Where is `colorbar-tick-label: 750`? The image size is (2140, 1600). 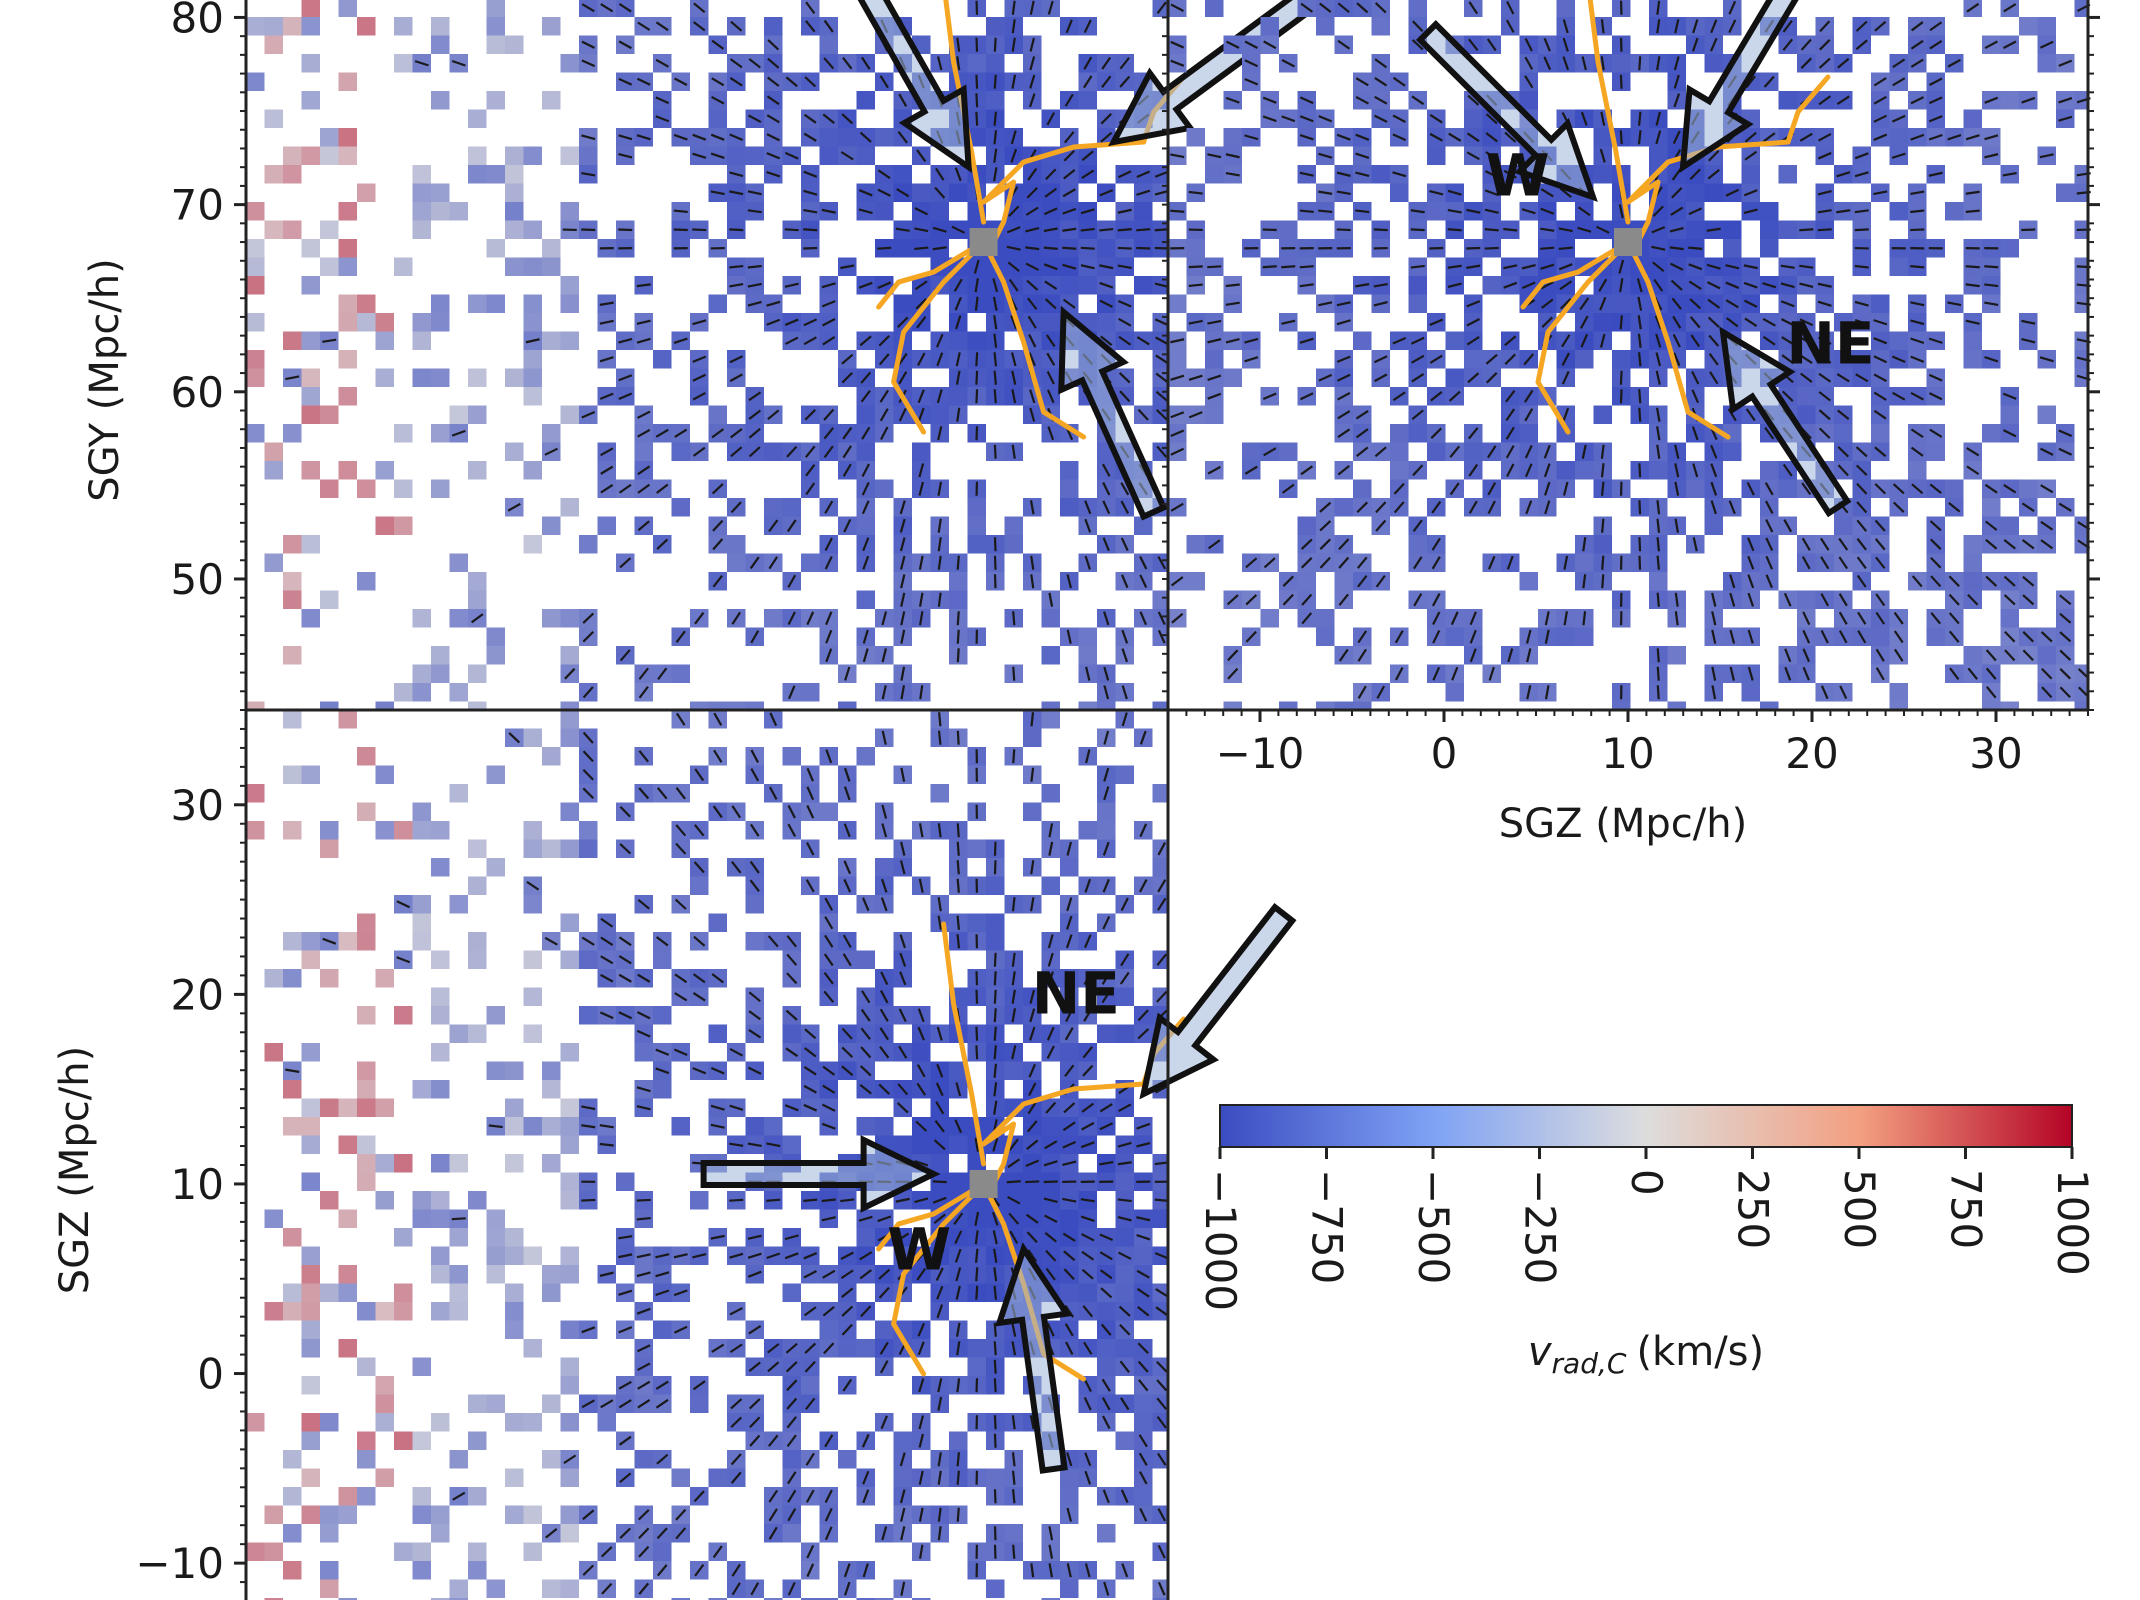
colorbar-tick-label: 750 is located at coordinates (1966, 1209).